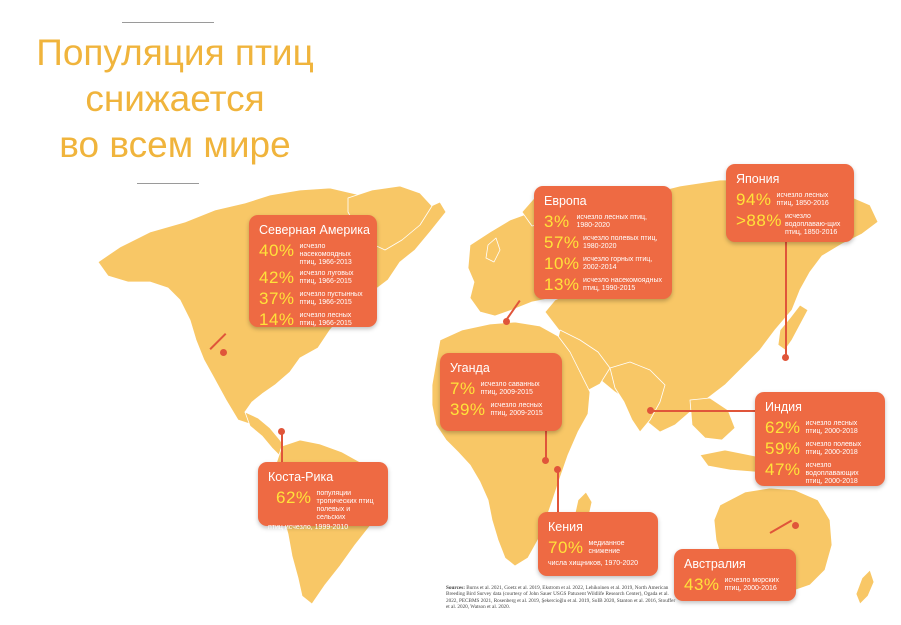 This screenshot has height=625, width=901. What do you see at coordinates (650, 410) in the screenshot?
I see `marker-india` at bounding box center [650, 410].